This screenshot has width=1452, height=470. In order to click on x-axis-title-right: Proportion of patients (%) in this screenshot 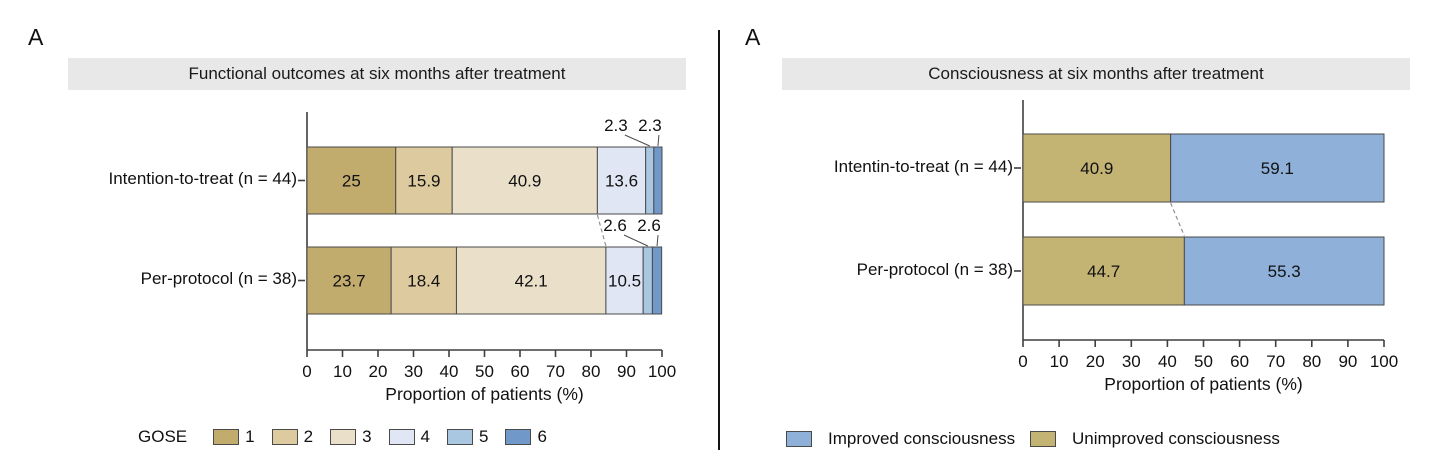, I will do `click(1203, 384)`.